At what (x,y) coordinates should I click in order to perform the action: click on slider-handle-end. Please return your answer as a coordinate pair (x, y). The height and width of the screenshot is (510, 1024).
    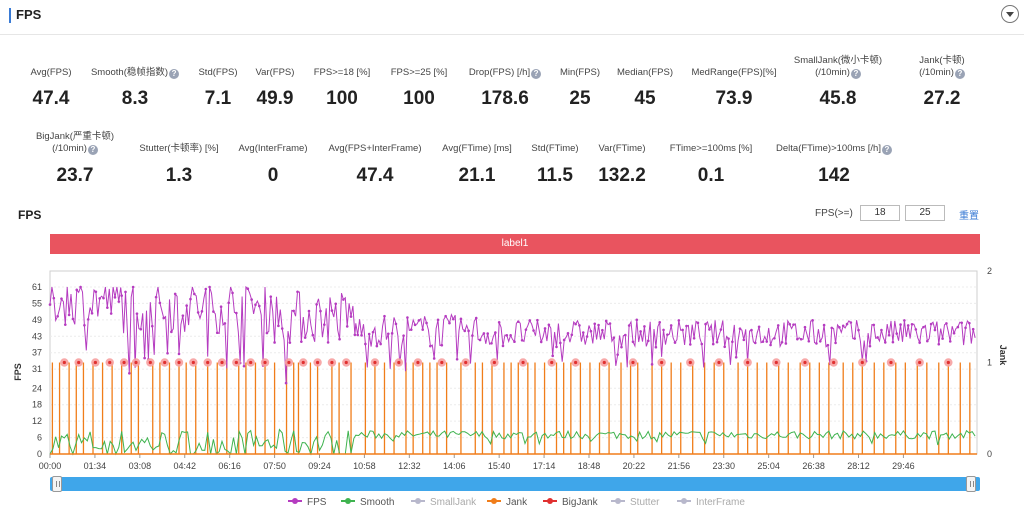
    Looking at the image, I should click on (971, 484).